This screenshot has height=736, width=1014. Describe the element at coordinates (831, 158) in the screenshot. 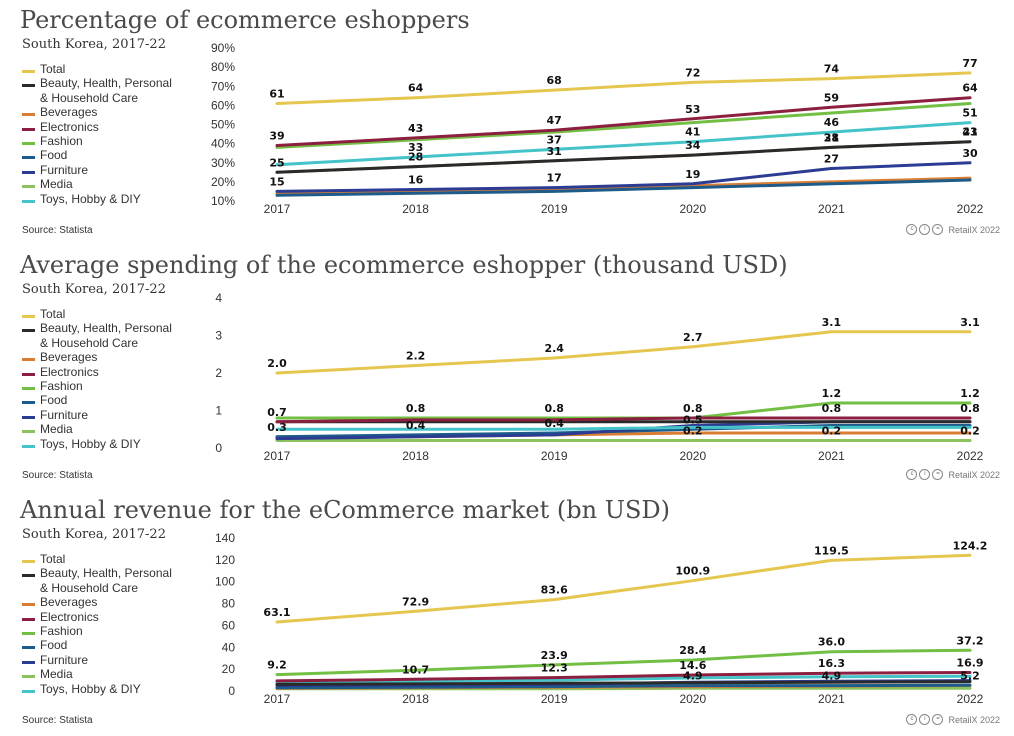

I see `data-label: 27` at that location.